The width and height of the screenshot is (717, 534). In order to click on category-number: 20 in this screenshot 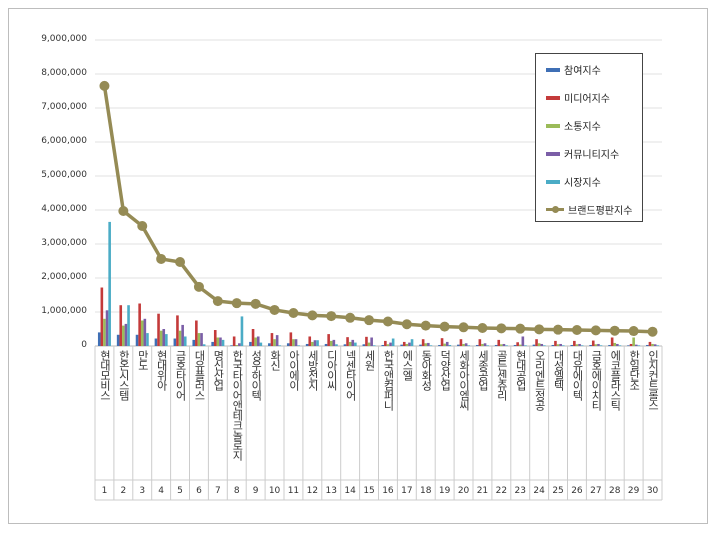, I will do `click(463, 491)`.